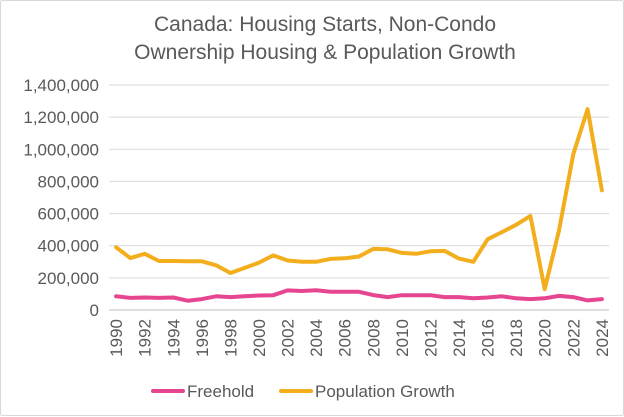 This screenshot has height=417, width=624. Describe the element at coordinates (325, 52) in the screenshot. I see `chart-title-line-2: Ownership Housing & Population Growth` at that location.